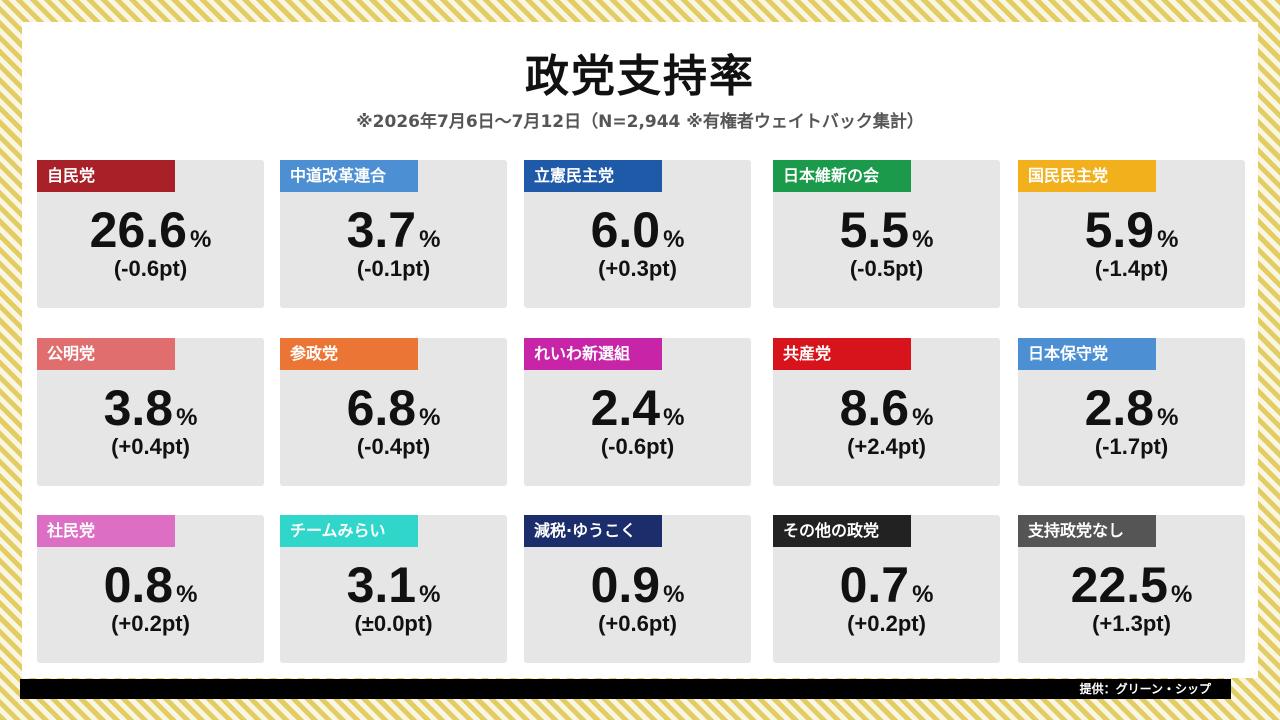 This screenshot has width=1280, height=720. I want to click on party-card: その他の政党 0.7% (+0.2pt), so click(886, 589).